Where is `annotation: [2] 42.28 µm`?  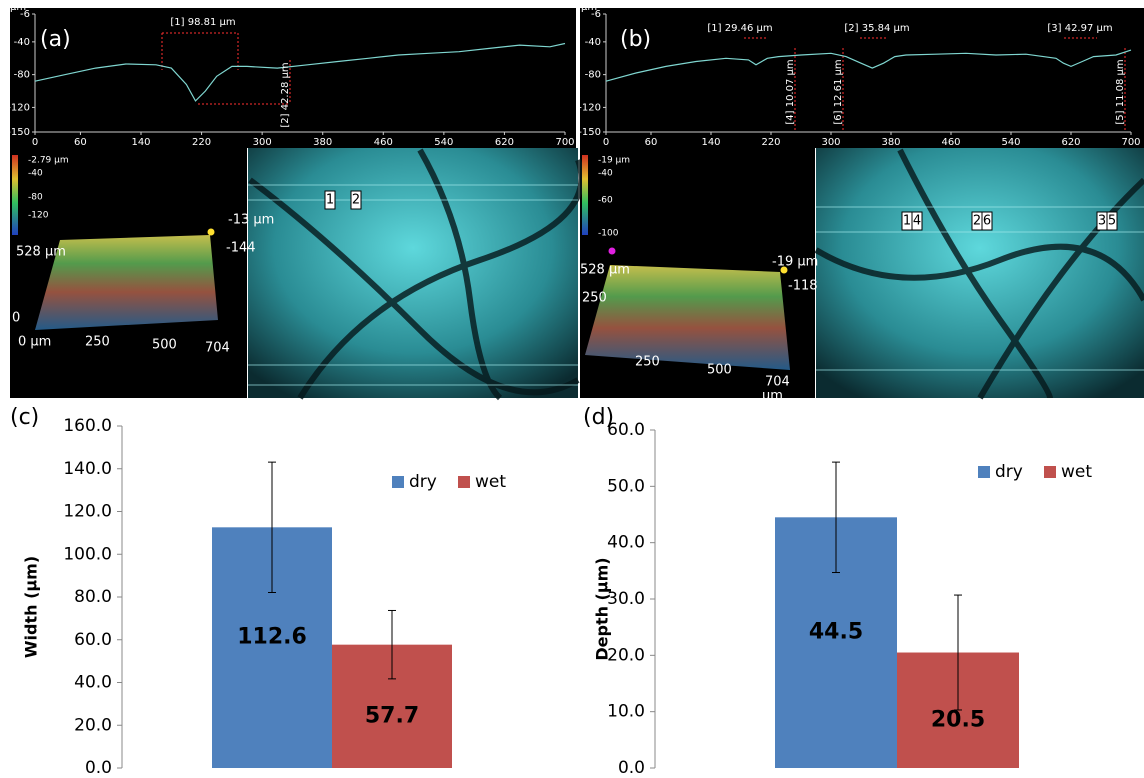
annotation: [2] 42.28 µm is located at coordinates (285, 94).